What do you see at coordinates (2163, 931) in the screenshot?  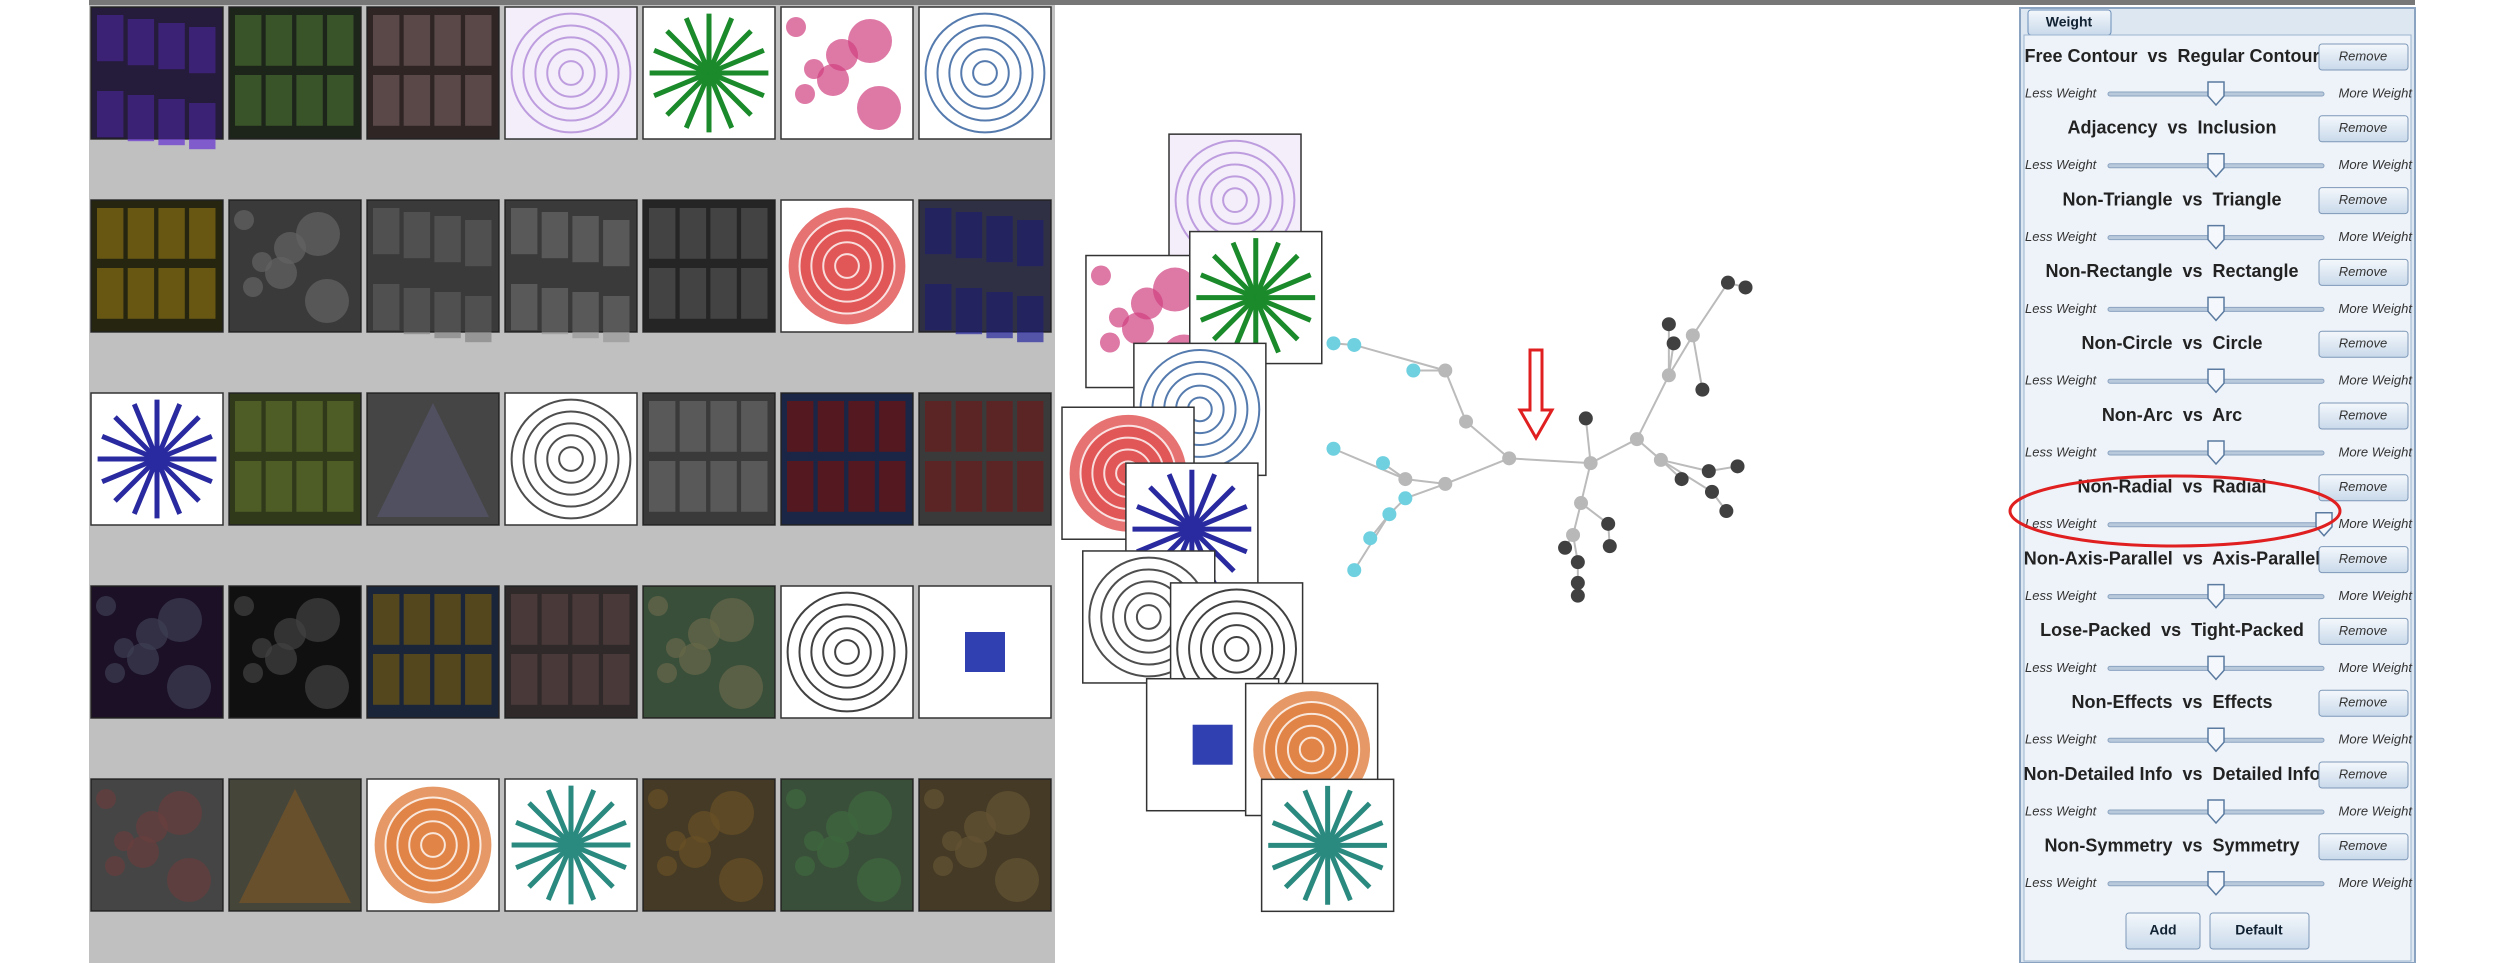 I see `add-button` at bounding box center [2163, 931].